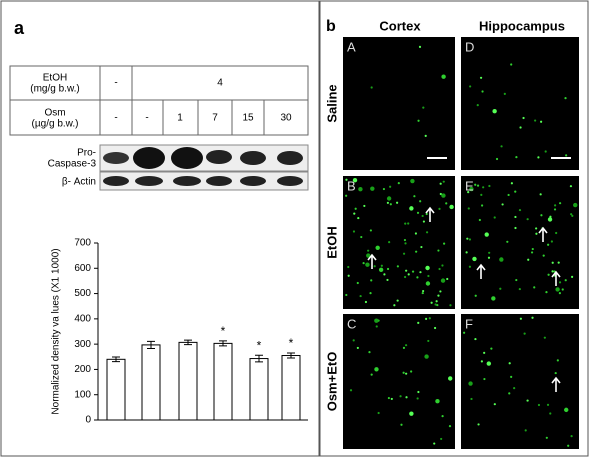 This screenshot has height=463, width=590. Describe the element at coordinates (351, 323) in the screenshot. I see `image-letter: C` at that location.